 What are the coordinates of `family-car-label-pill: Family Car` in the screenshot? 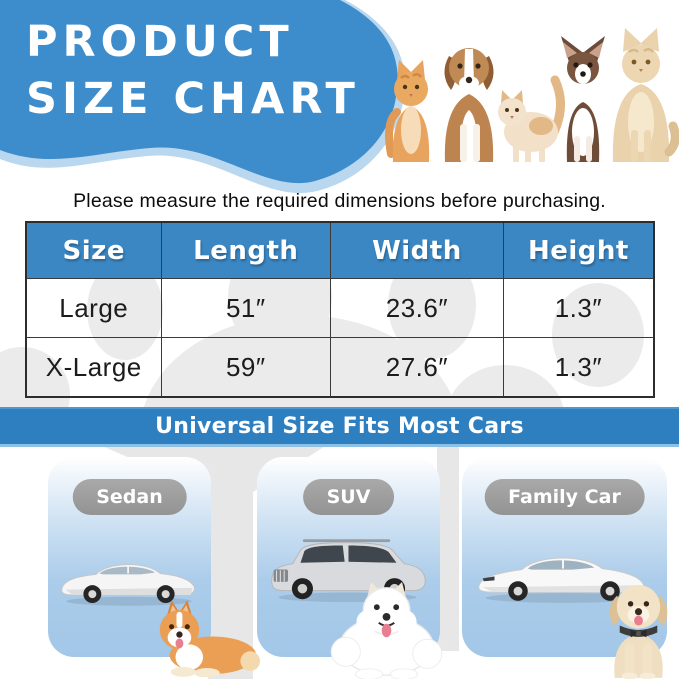 It's located at (564, 497).